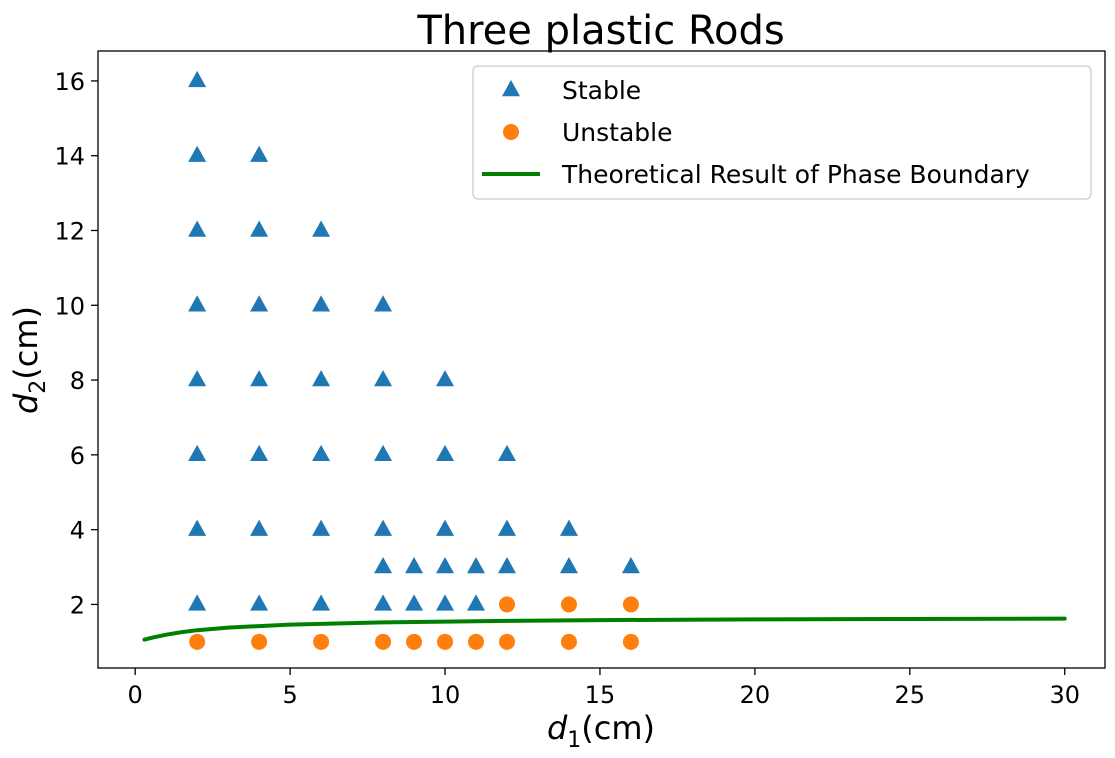 This screenshot has width=1115, height=758. What do you see at coordinates (618, 728) in the screenshot?
I see `x-axis-title-unit: (cm)` at bounding box center [618, 728].